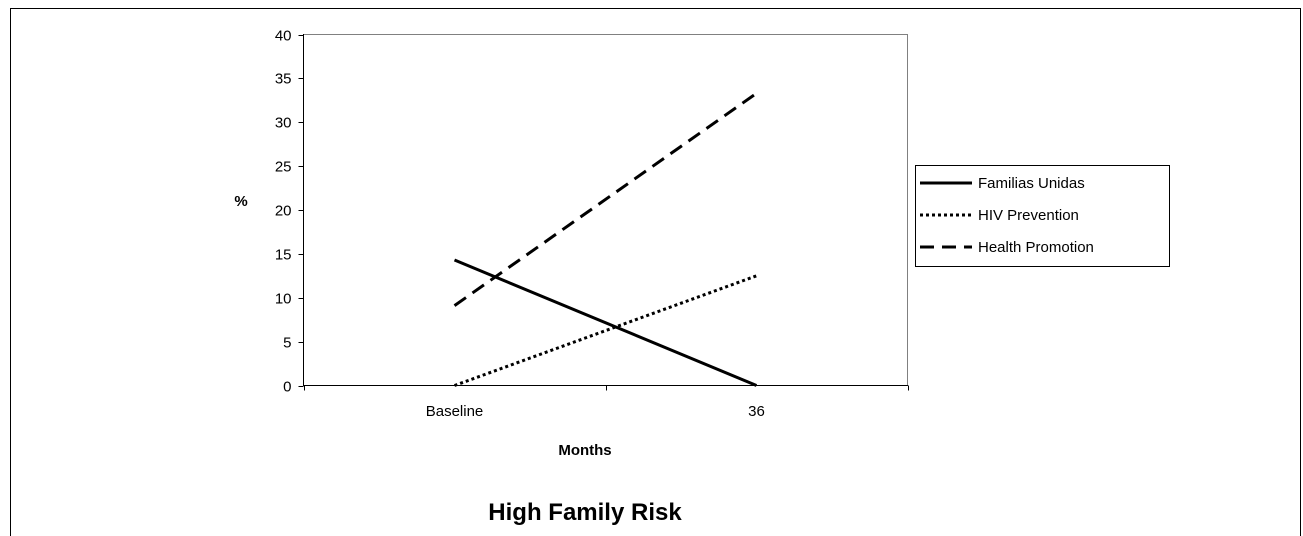  What do you see at coordinates (283, 79) in the screenshot?
I see `y-tick-label: 35` at bounding box center [283, 79].